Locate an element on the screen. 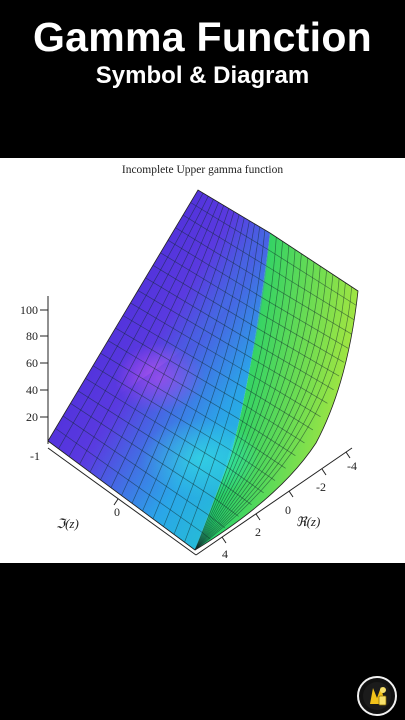 The width and height of the screenshot is (405, 720). z-axis is located at coordinates (44, 370).